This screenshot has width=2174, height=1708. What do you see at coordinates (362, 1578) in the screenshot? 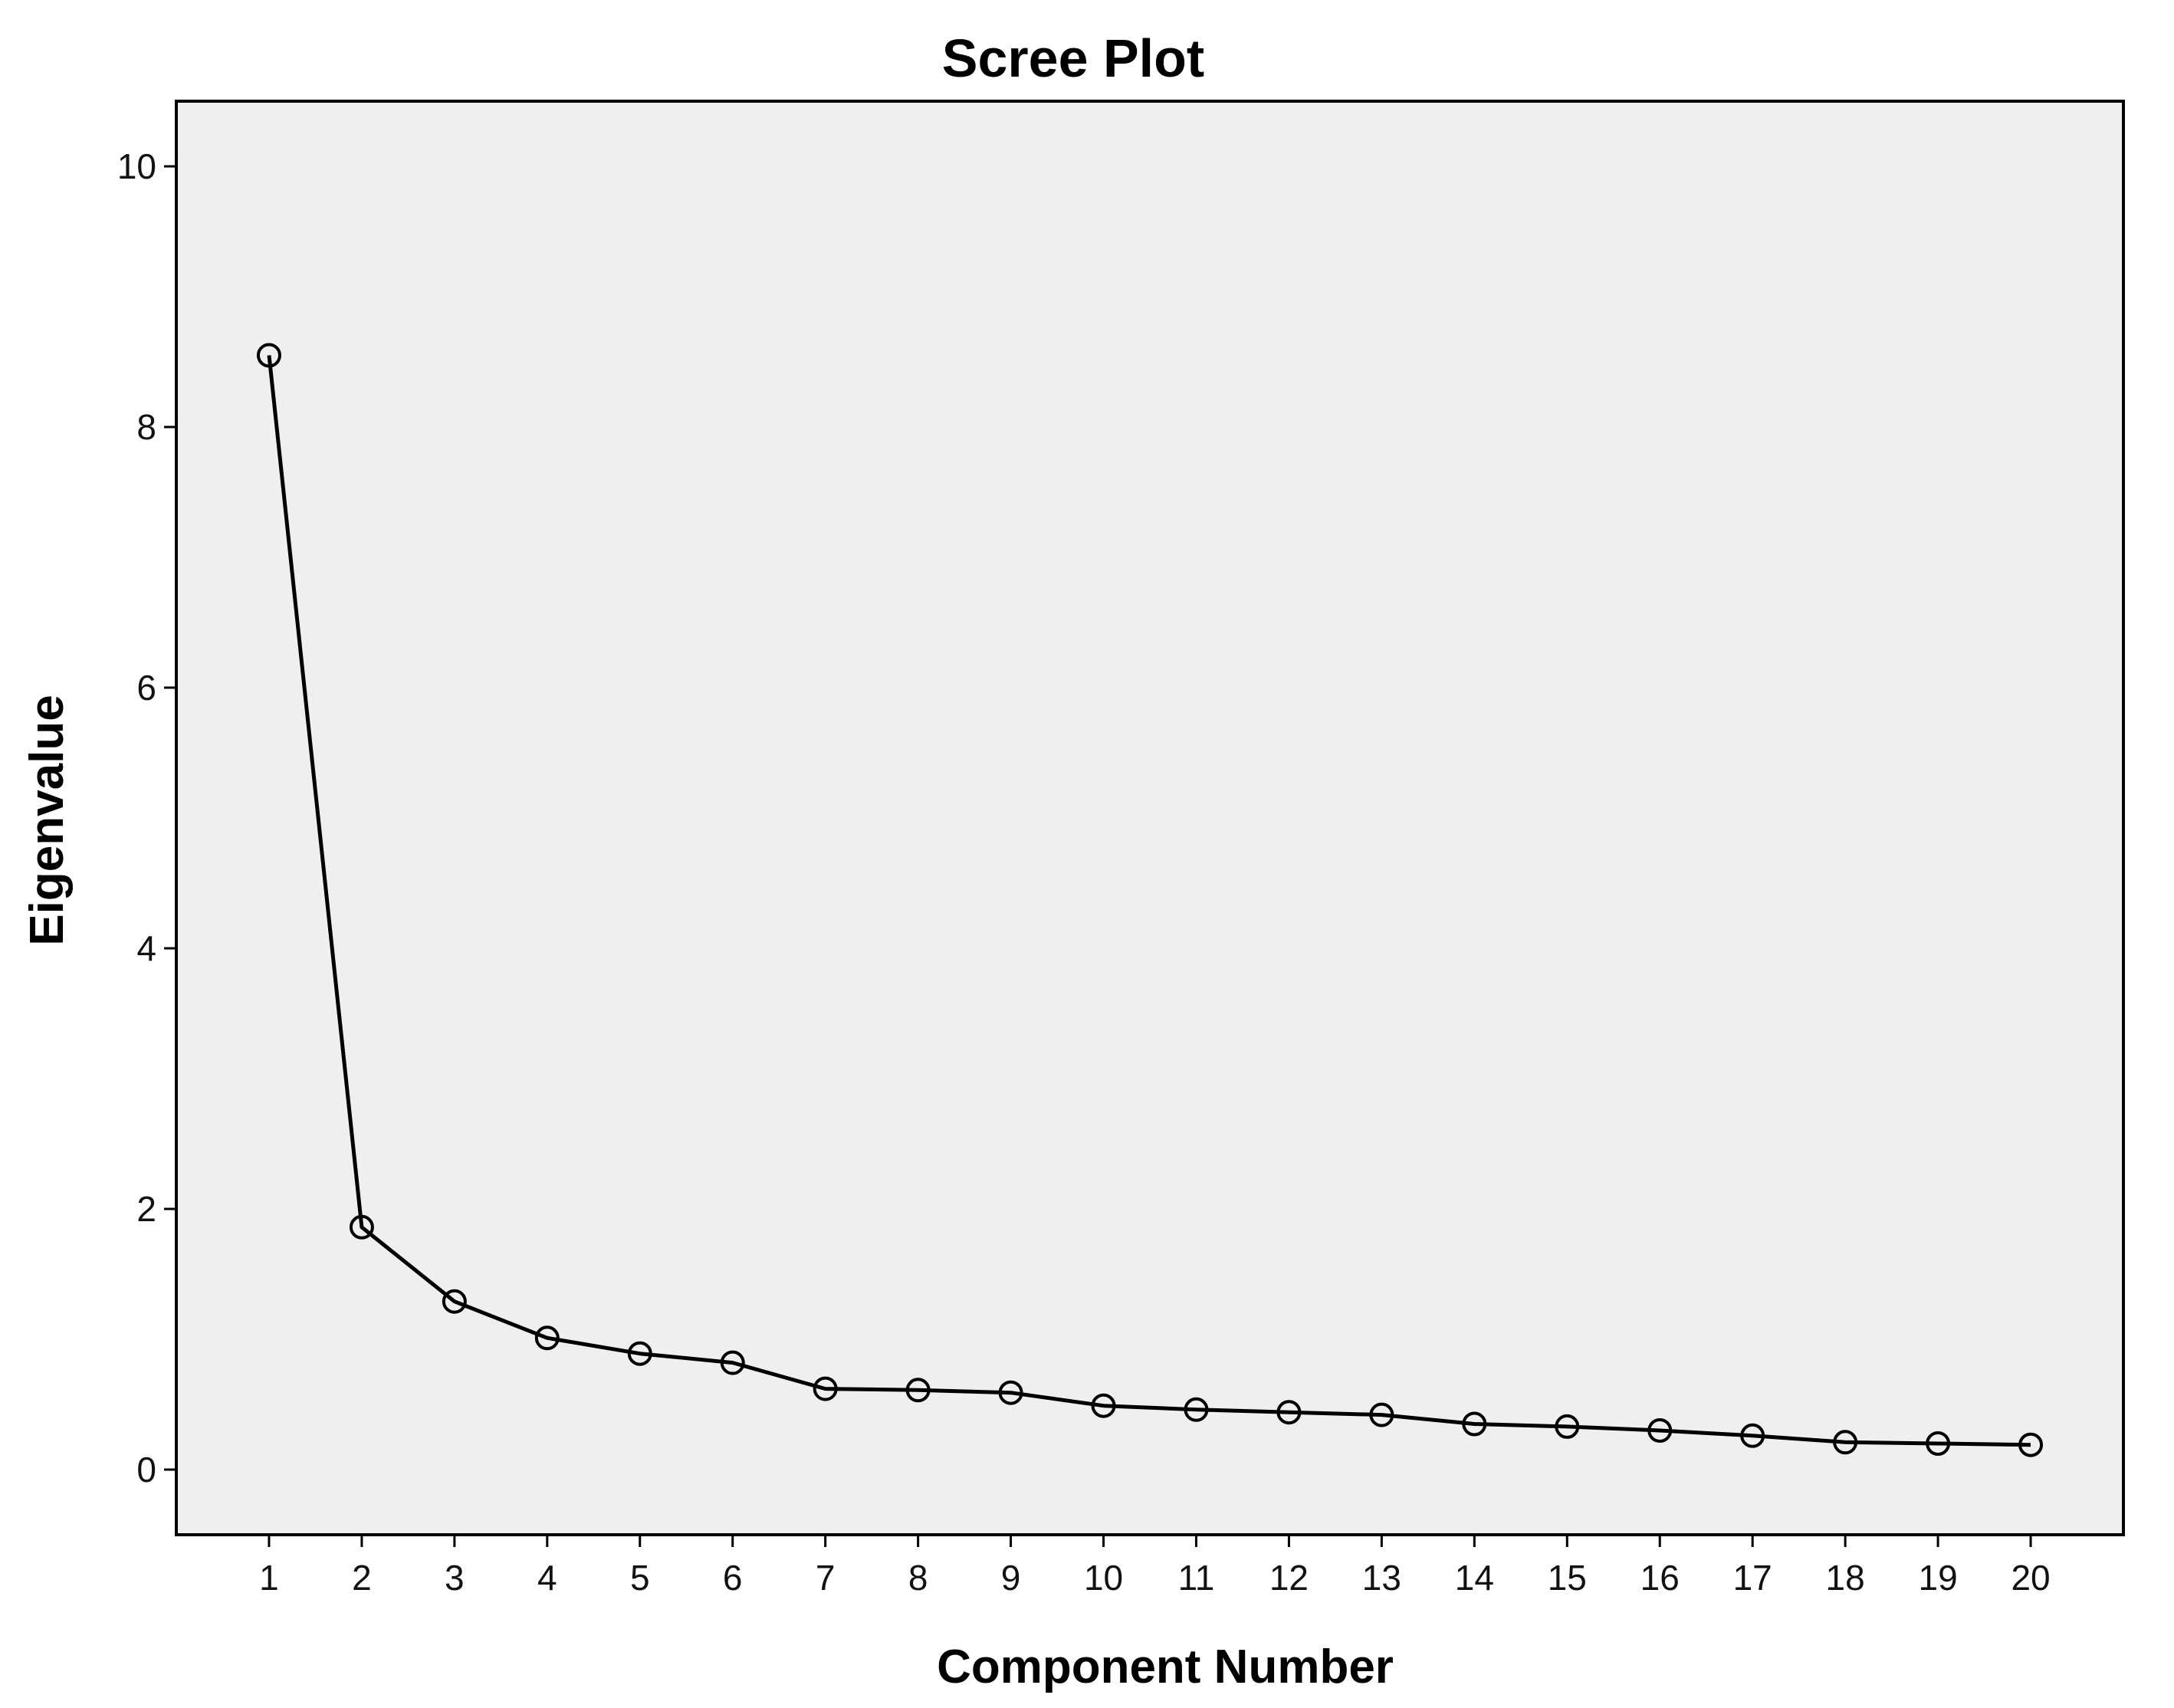
I see `x-tick-label: 2` at bounding box center [362, 1578].